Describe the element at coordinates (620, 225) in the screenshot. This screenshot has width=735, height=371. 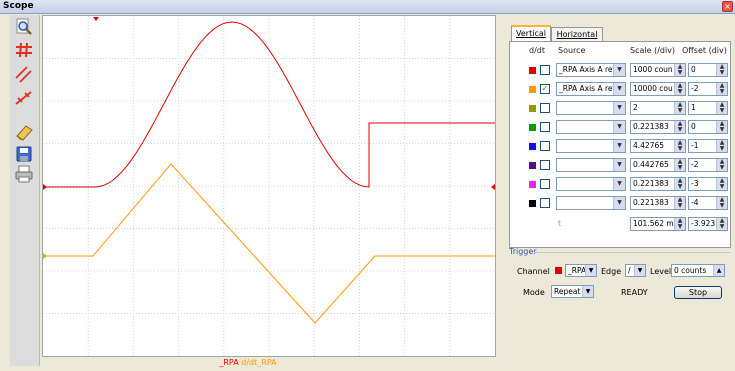
I see `time-row: t 101.562 m ▲ ▼ -3.923 ▲ ▼` at that location.